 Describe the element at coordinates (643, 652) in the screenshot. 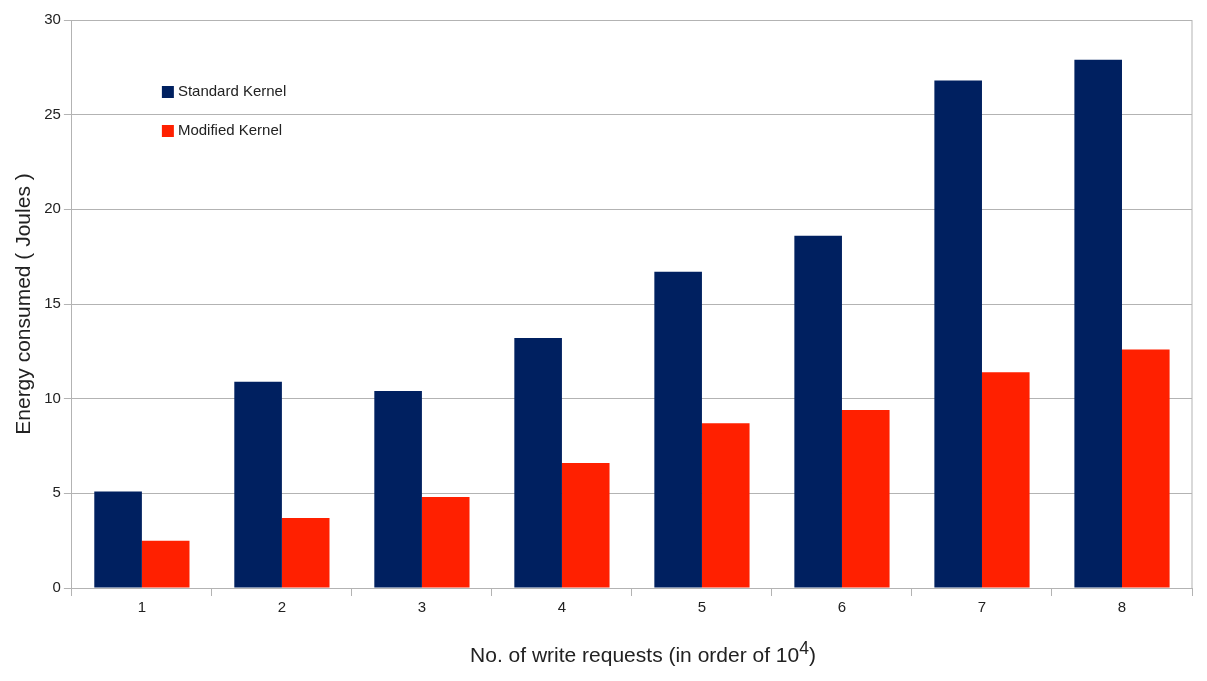

I see `x-axis-title: No. of write requests (in order of 10$^{4}$)` at that location.